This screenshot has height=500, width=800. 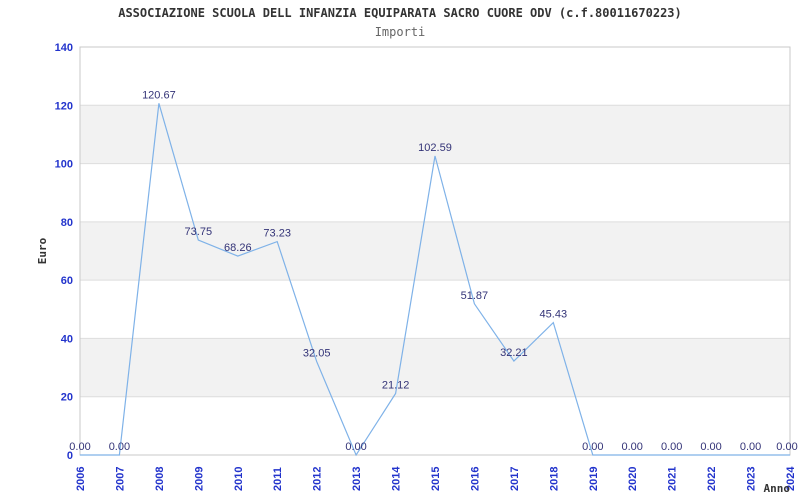 What do you see at coordinates (791, 478) in the screenshot?
I see `x-tick-label: 2024` at bounding box center [791, 478].